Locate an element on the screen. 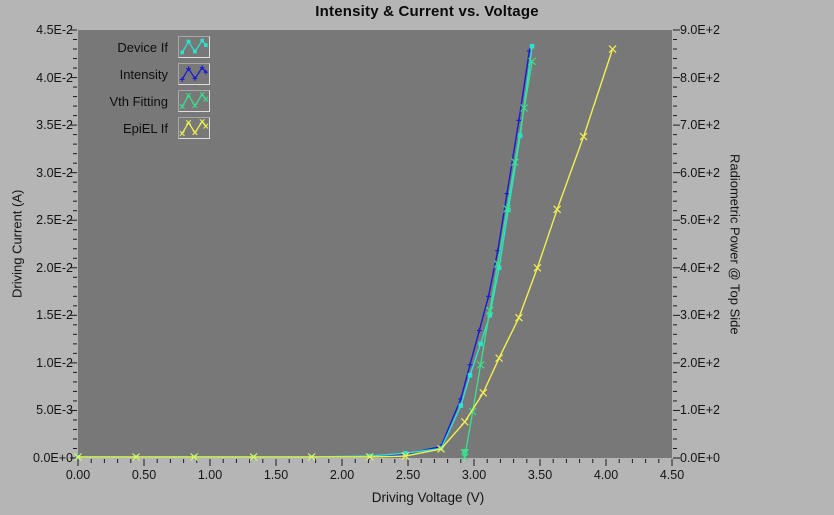 The image size is (834, 515). left-tick-label: 0.0E+0 is located at coordinates (53, 458).